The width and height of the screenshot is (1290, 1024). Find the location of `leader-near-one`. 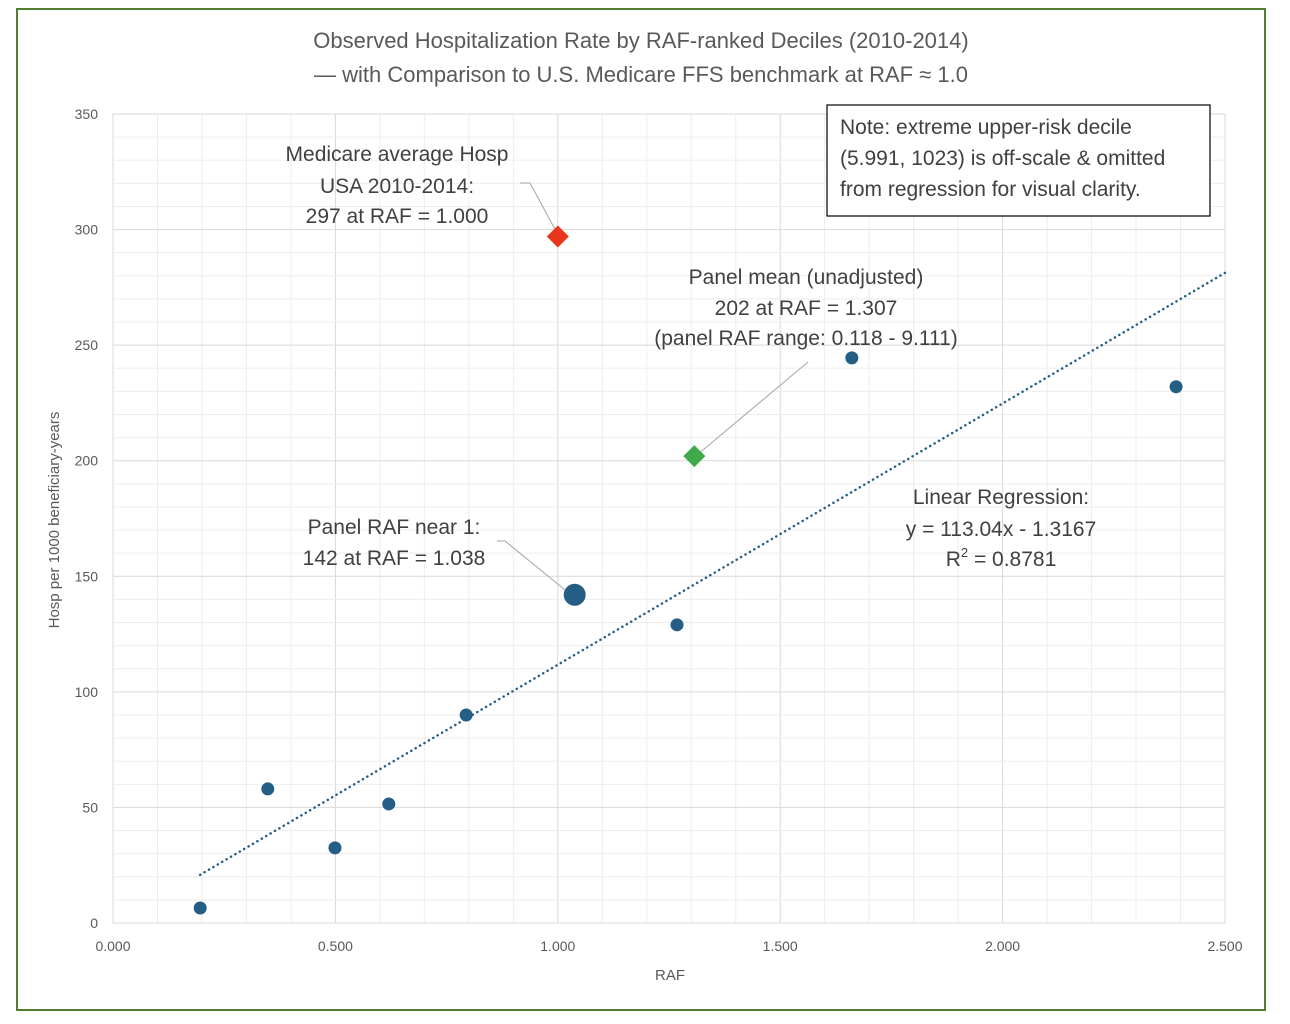

leader-near-one is located at coordinates (534, 567).